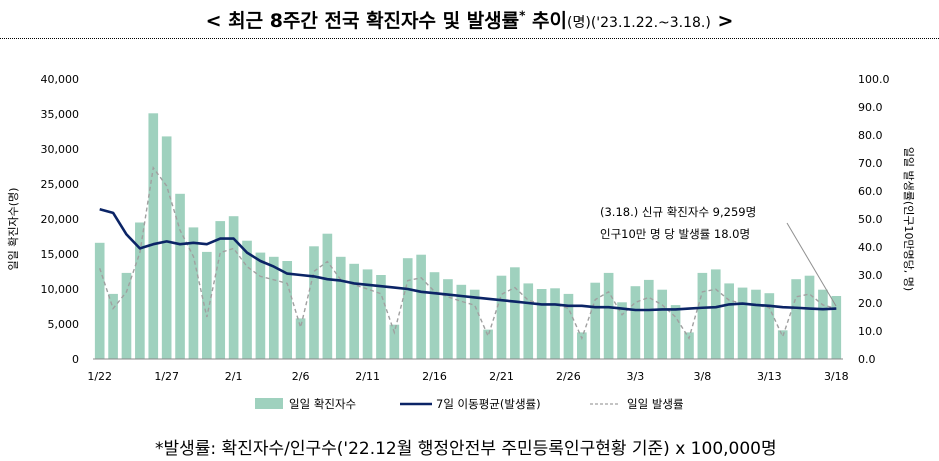  What do you see at coordinates (811, 264) in the screenshot?
I see `annotation-leader` at bounding box center [811, 264].